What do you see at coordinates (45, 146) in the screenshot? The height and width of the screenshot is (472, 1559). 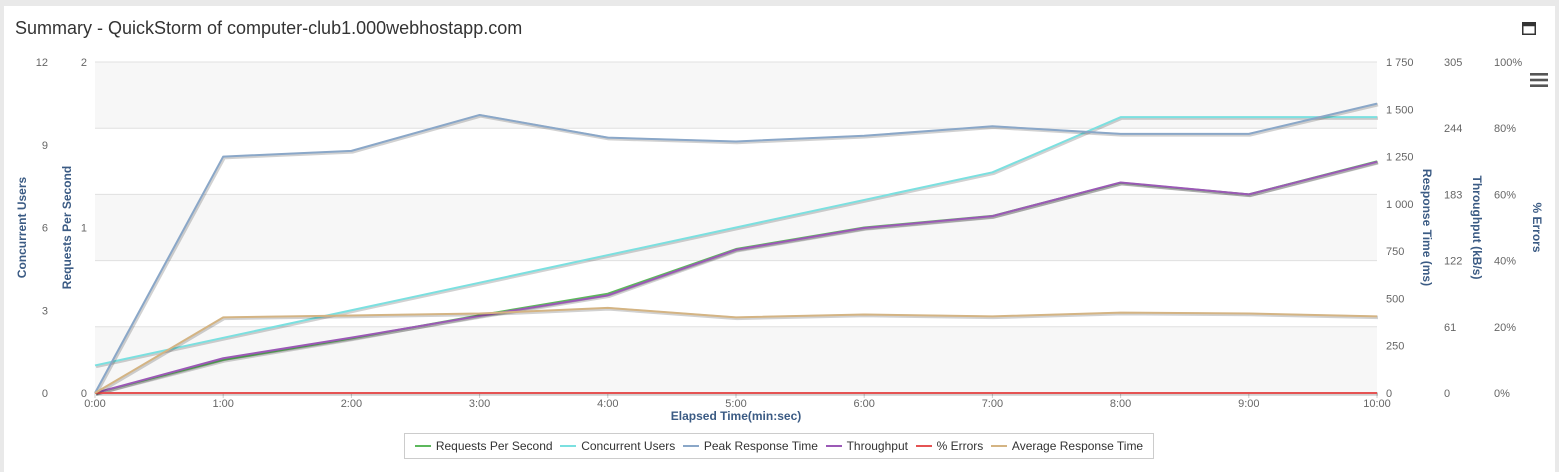 I see `concurrent-tick-label: 9` at bounding box center [45, 146].